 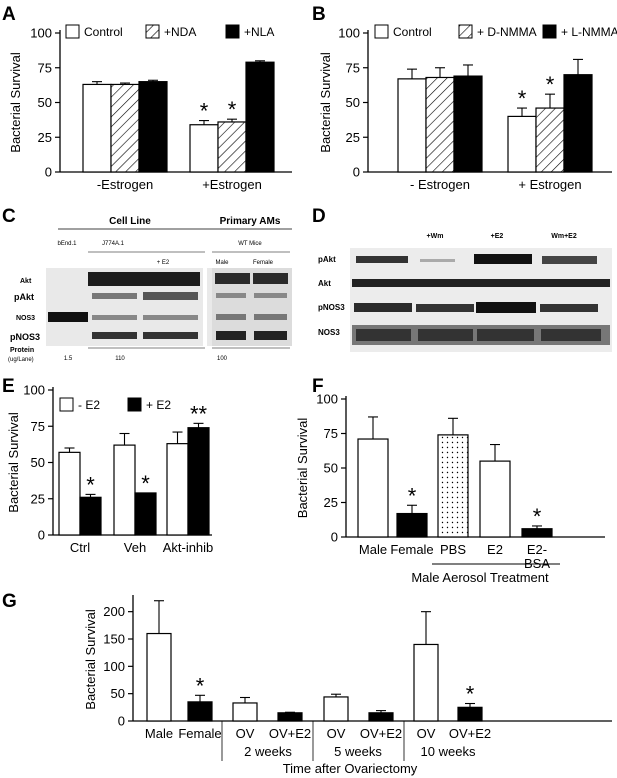 I want to click on blot-d-row-pnos3: pNOS3, so click(x=331, y=307).